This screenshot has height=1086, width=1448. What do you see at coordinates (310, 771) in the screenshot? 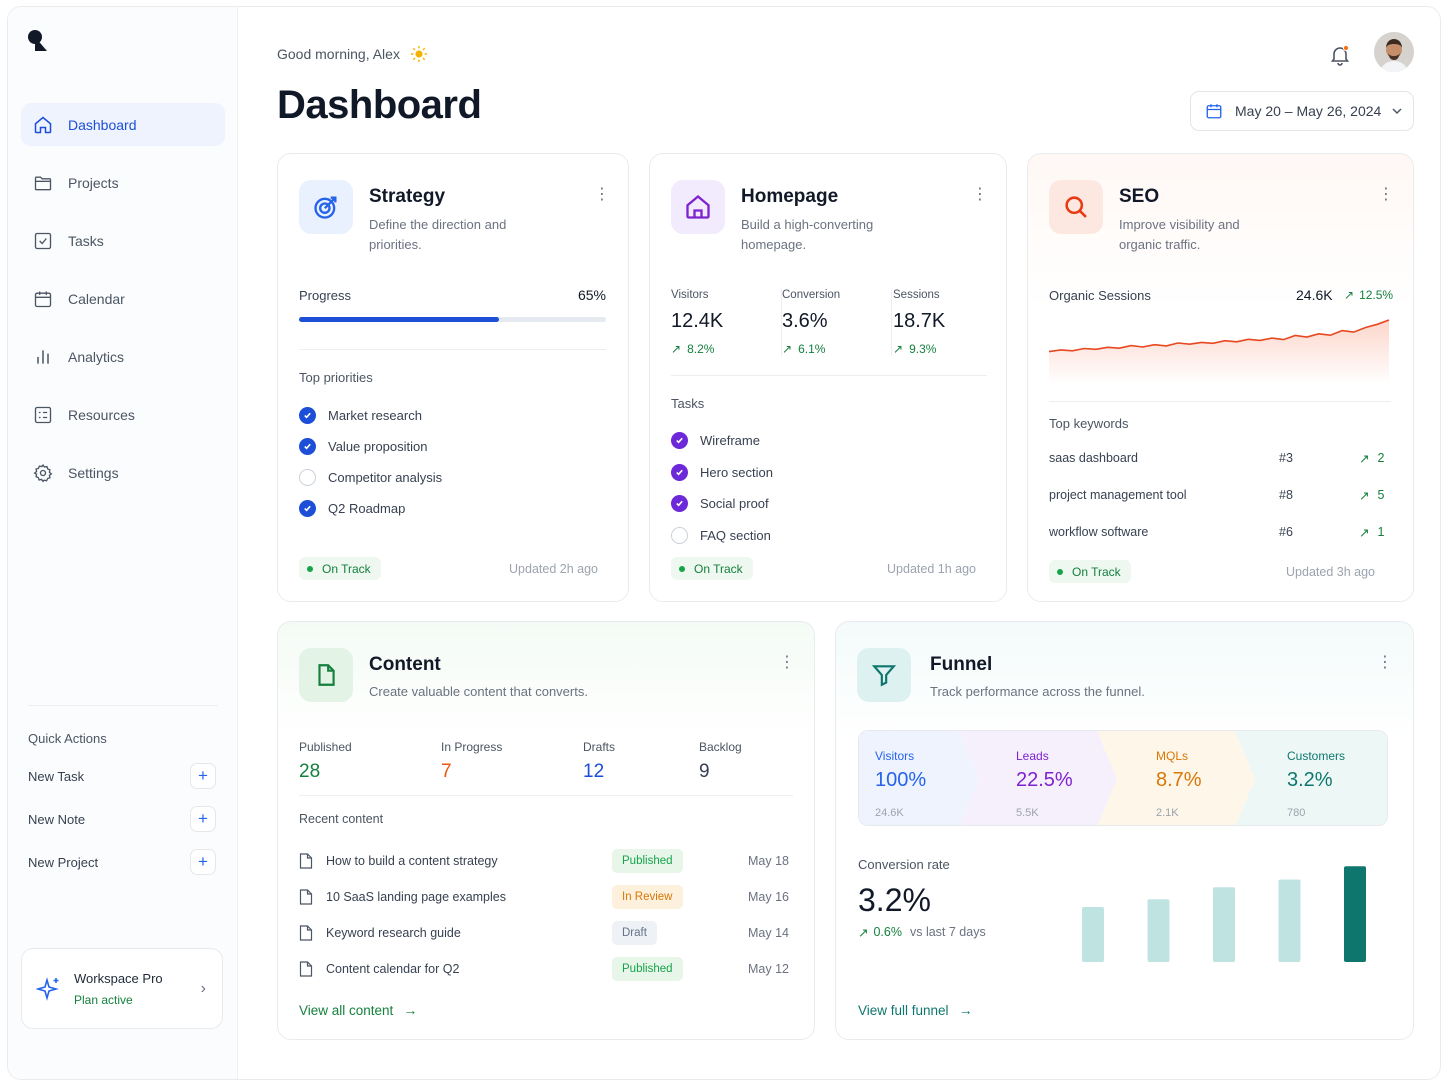
I see `content-stat-value: 28` at bounding box center [310, 771].